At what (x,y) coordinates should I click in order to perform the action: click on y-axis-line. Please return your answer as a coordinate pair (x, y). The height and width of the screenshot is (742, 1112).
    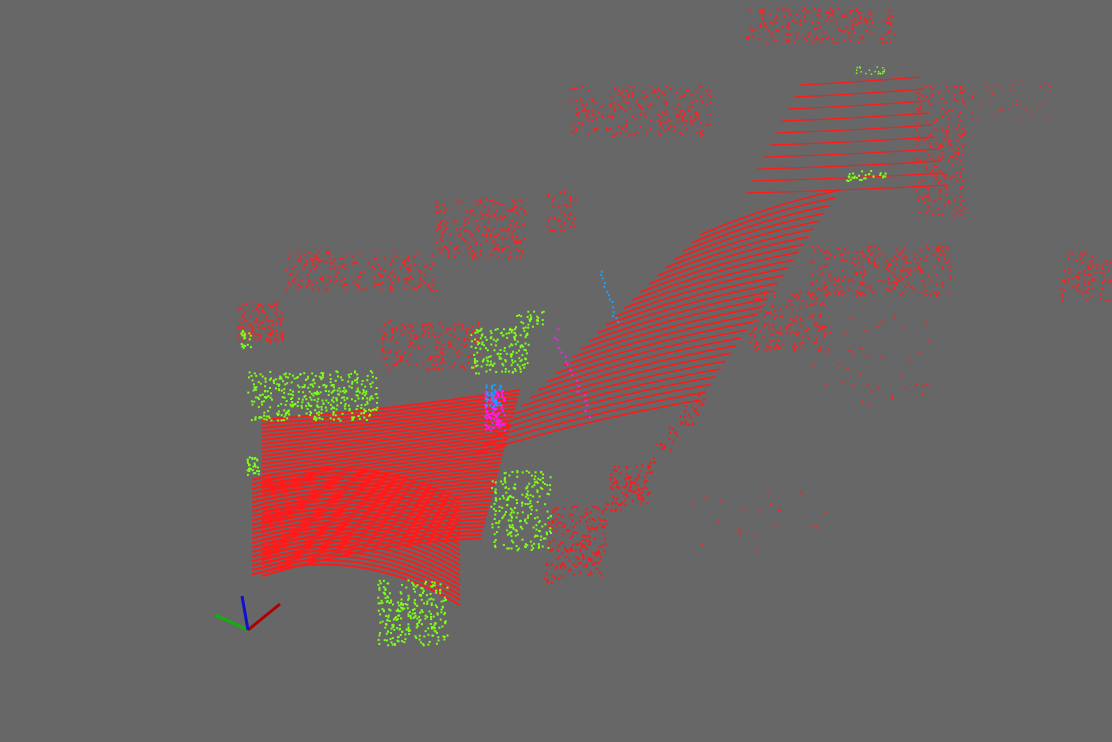
    Looking at the image, I should click on (231, 622).